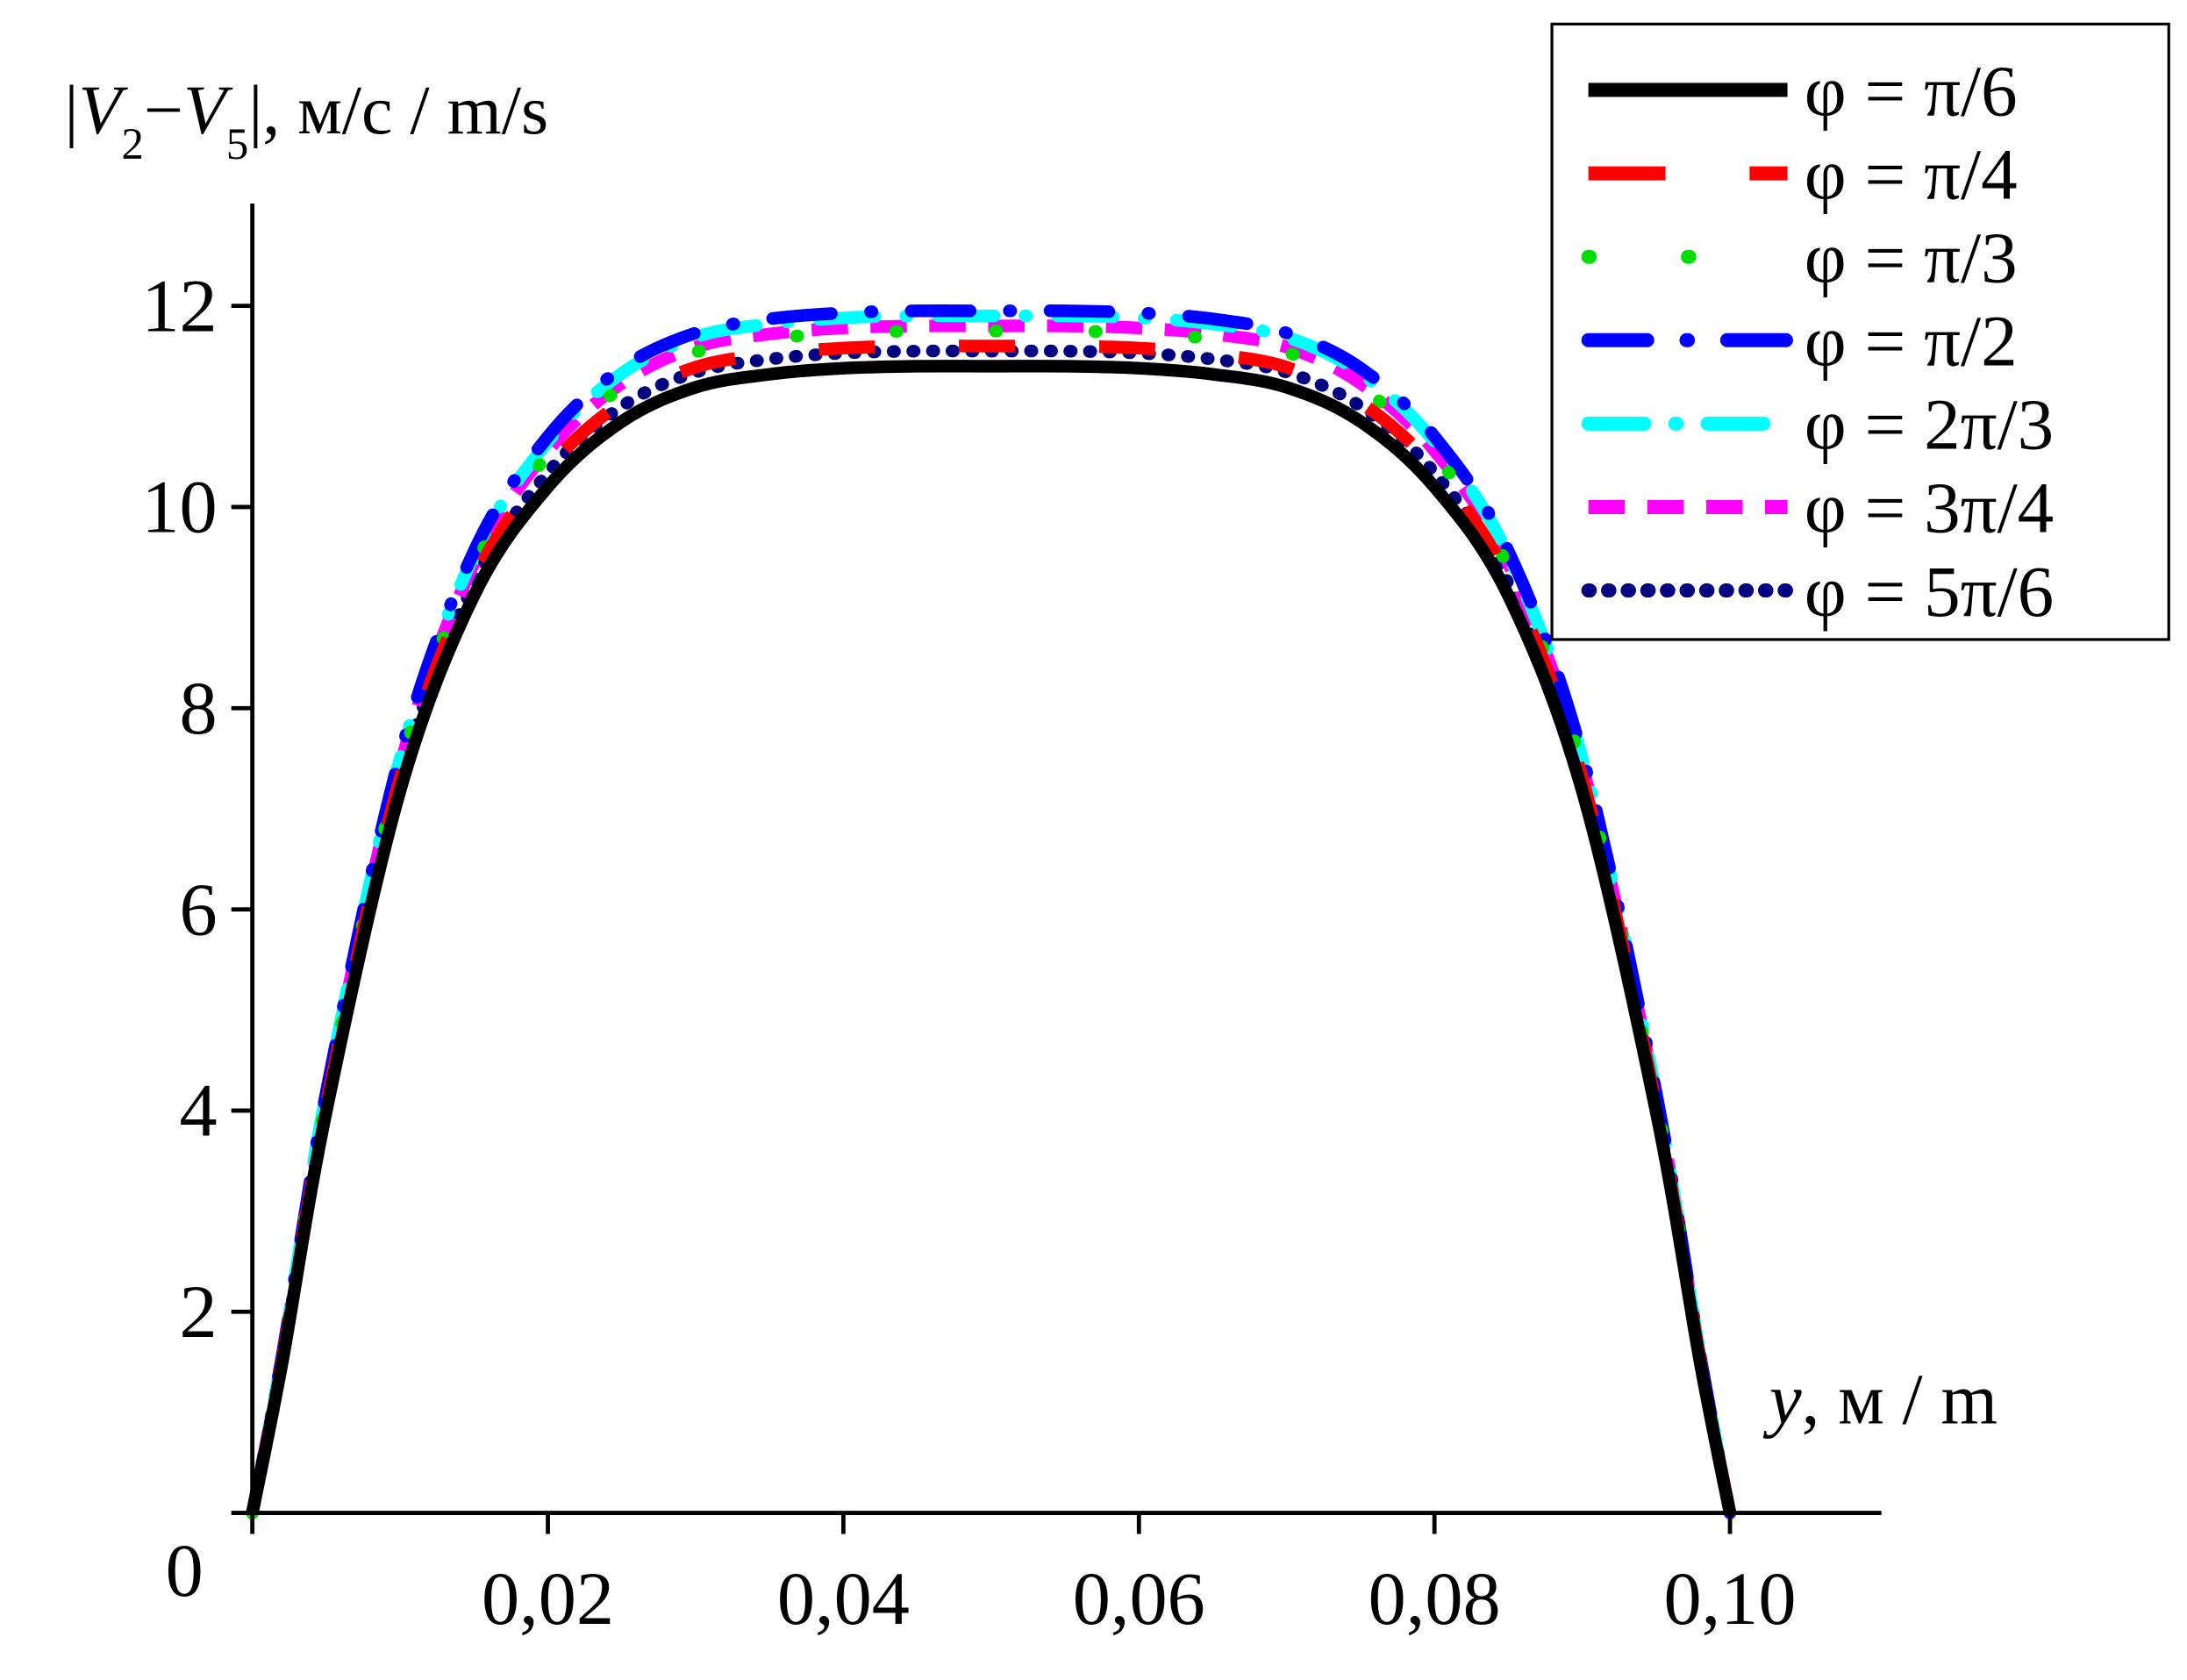  I want to click on y-axis-label: |V2−V5|, м/с / m/s, so click(307, 120).